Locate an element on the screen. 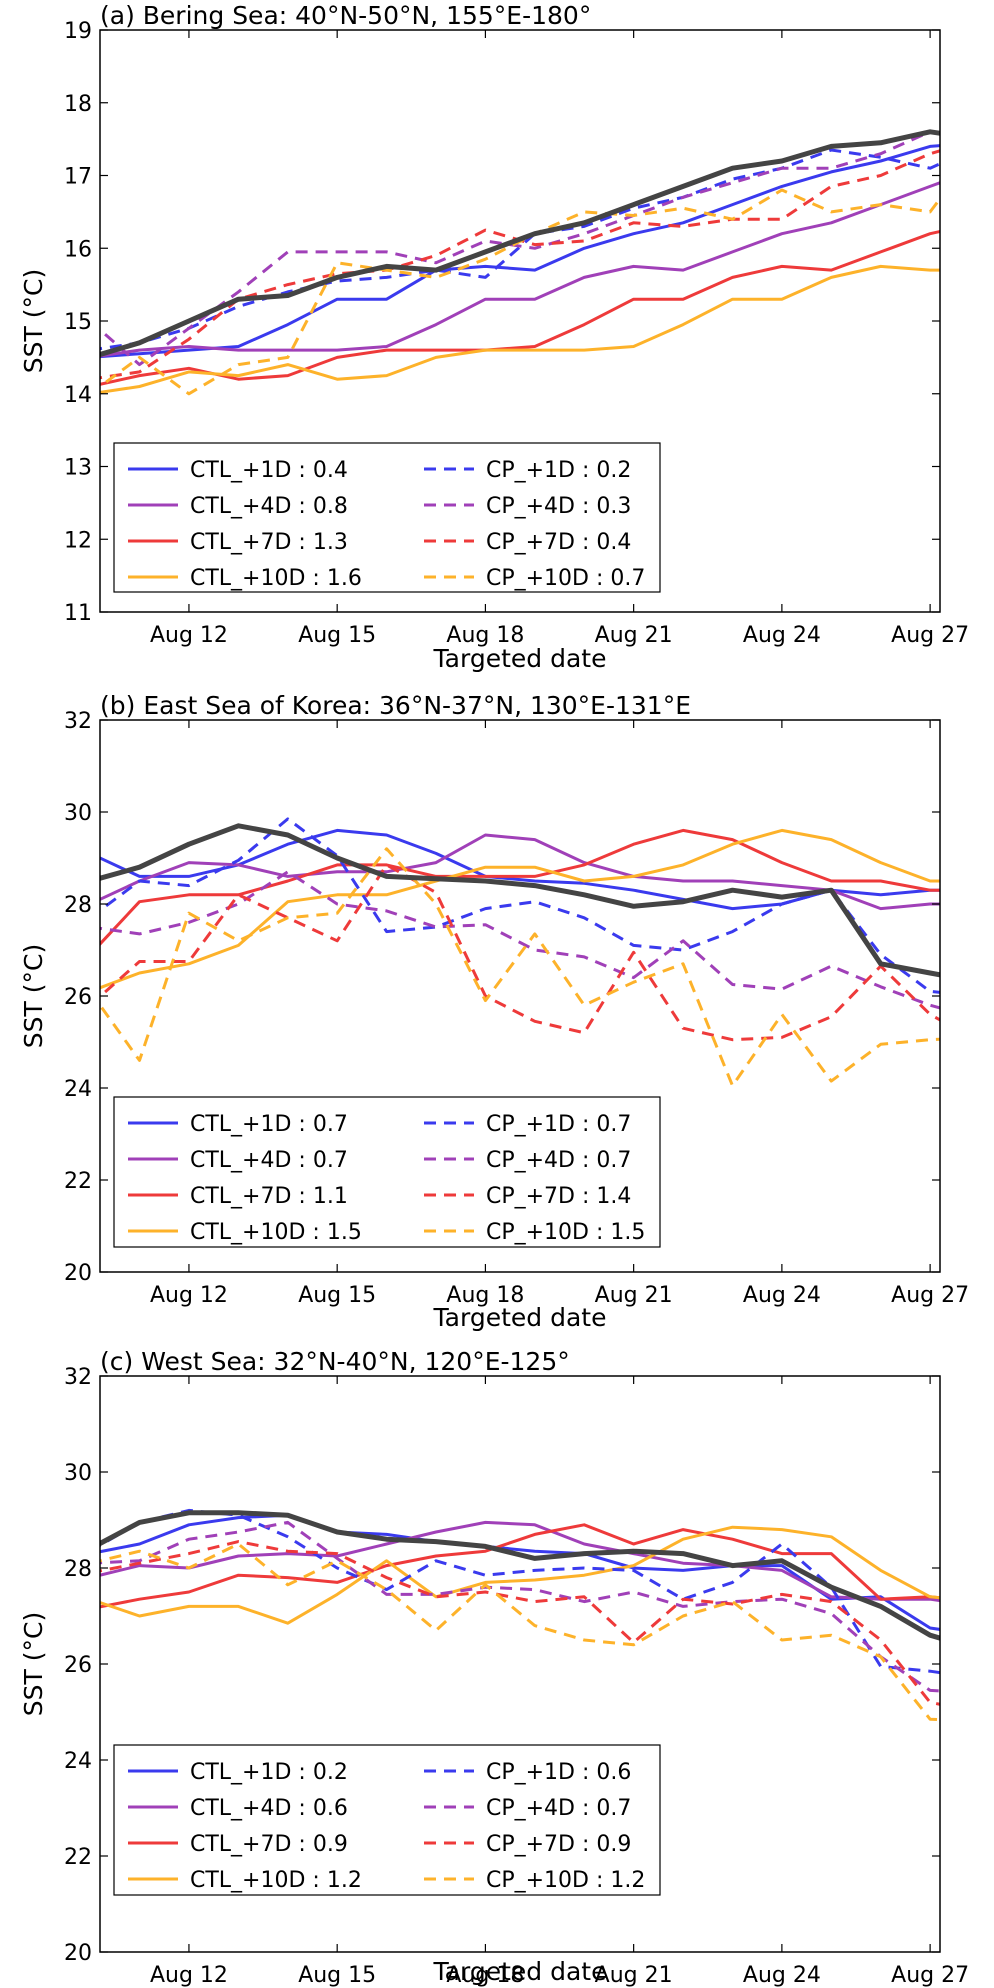 The height and width of the screenshot is (1988, 994). series-line-cp-4d is located at coordinates (520, 248).